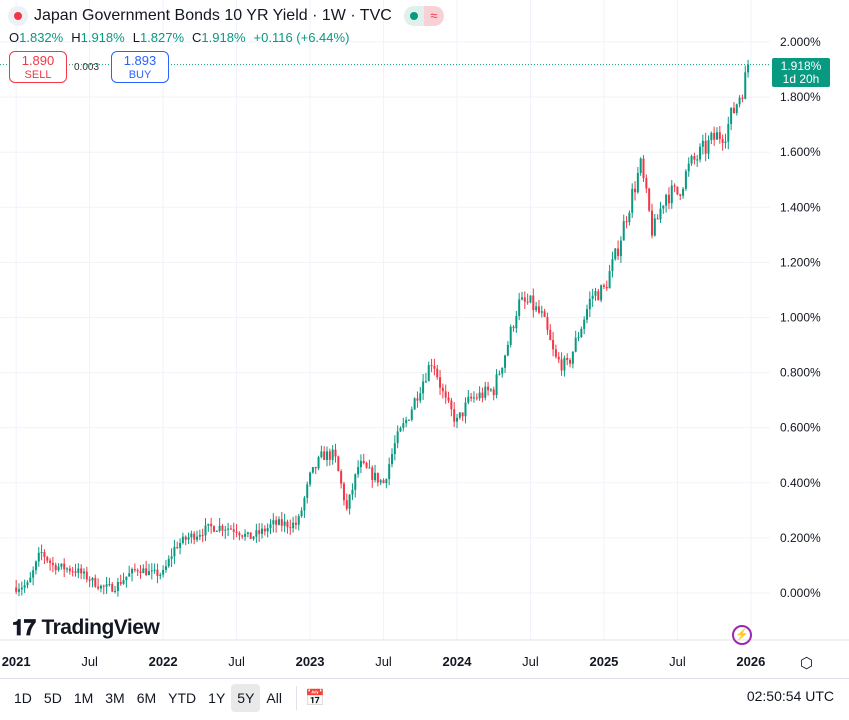  What do you see at coordinates (801, 79) in the screenshot?
I see `bar-countdown: 1d 20h` at bounding box center [801, 79].